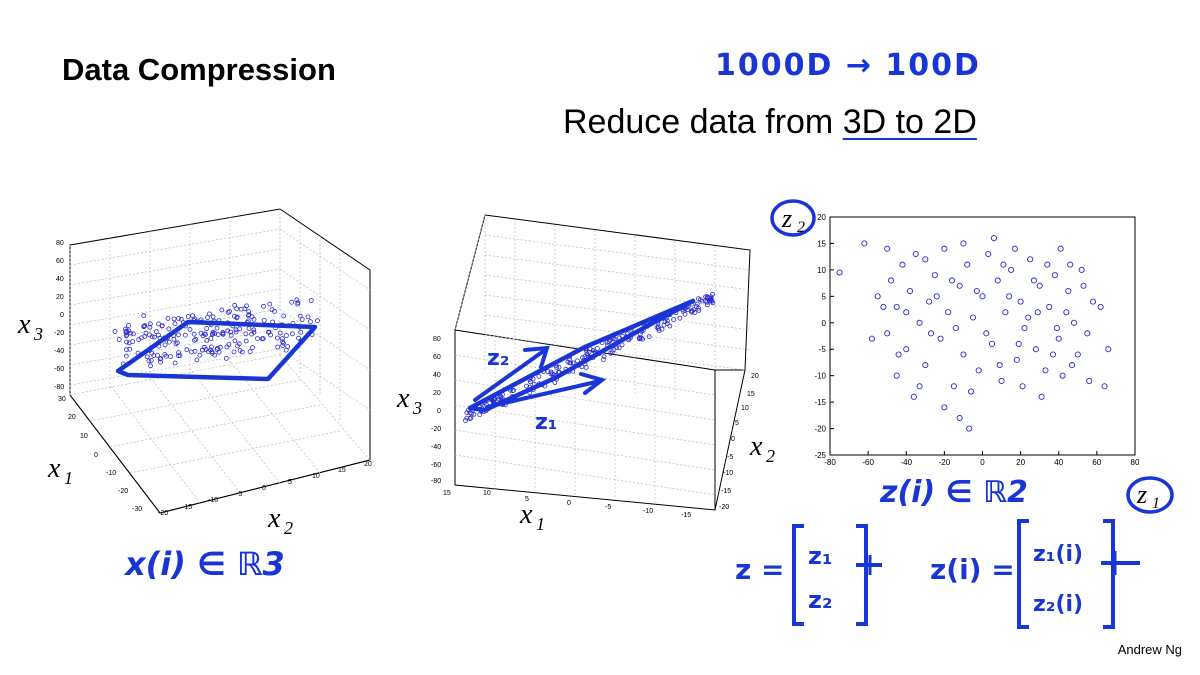  Describe the element at coordinates (823, 349) in the screenshot. I see `y-tick-label: -5` at that location.